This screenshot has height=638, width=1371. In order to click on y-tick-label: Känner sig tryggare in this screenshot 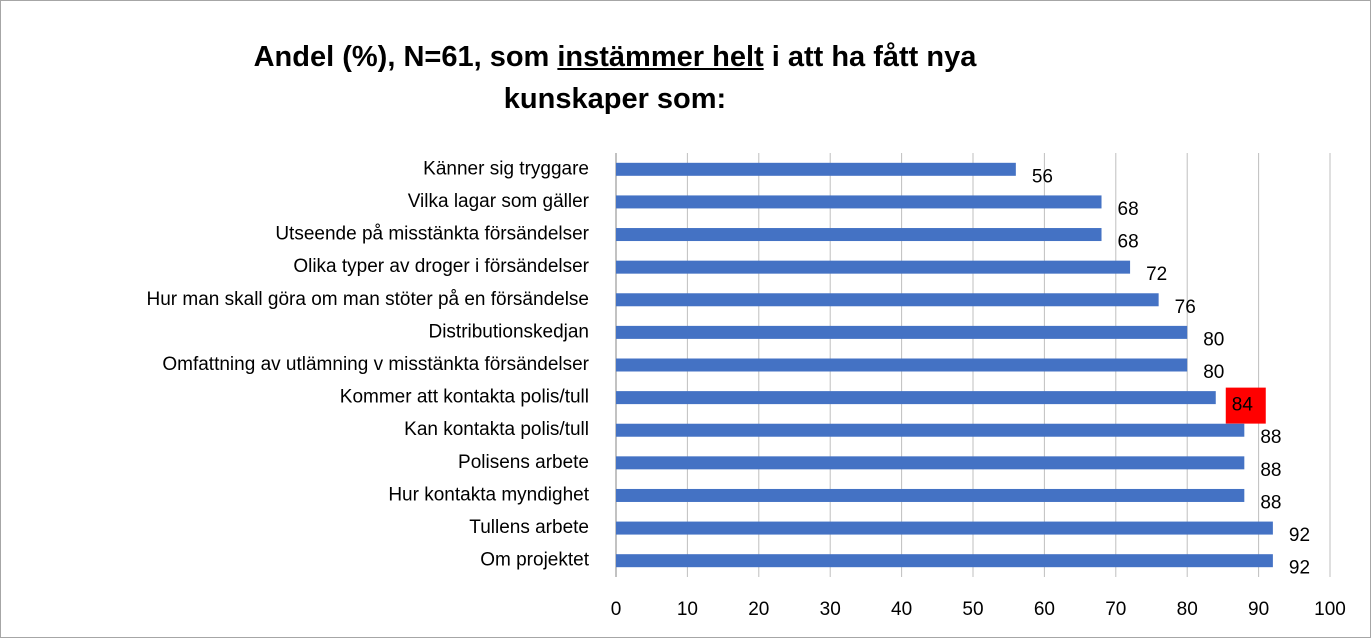, I will do `click(506, 168)`.